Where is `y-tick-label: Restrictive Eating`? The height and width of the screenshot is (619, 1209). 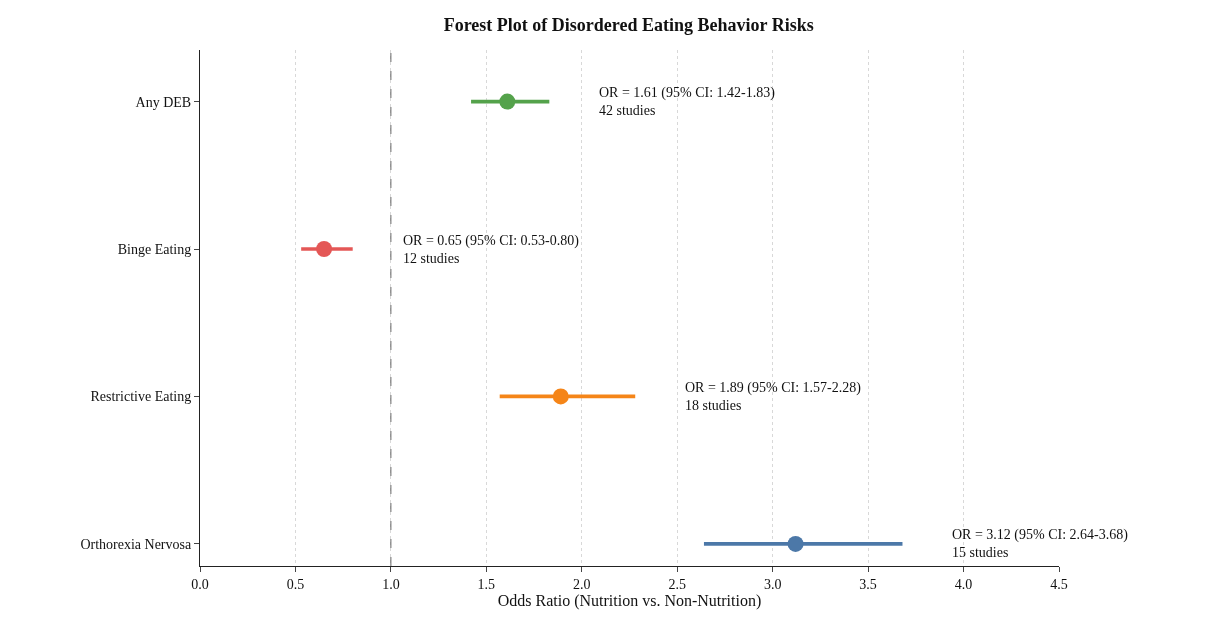
y-tick-label: Restrictive Eating is located at coordinates (141, 397).